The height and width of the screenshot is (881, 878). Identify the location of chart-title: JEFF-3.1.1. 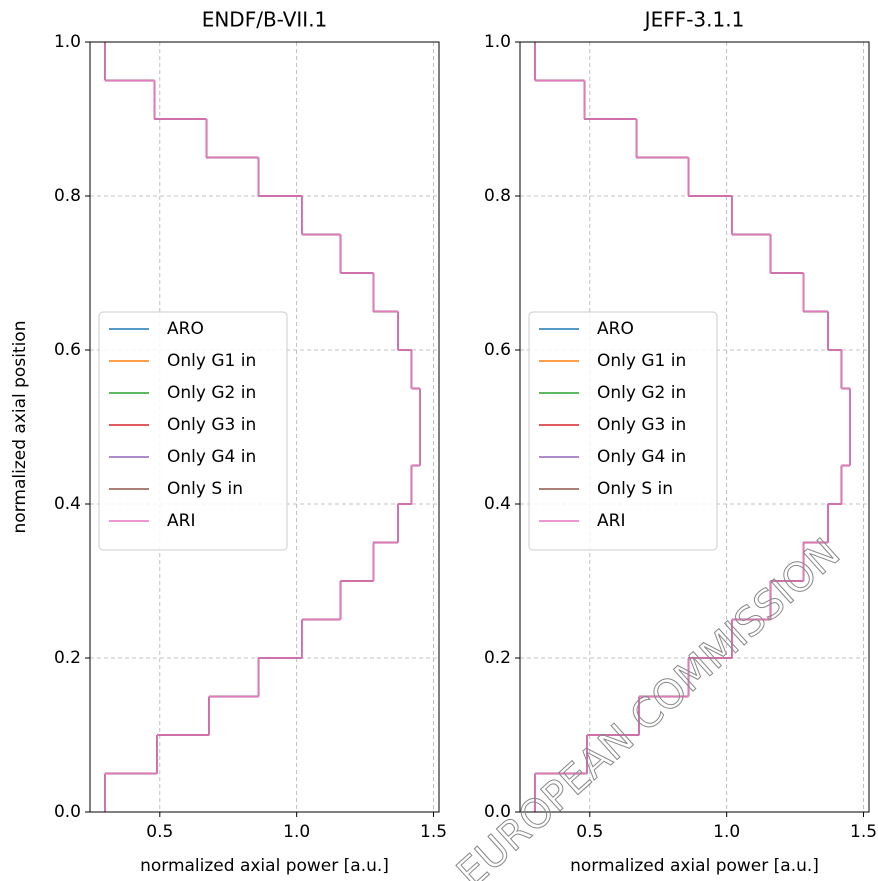
(694, 20).